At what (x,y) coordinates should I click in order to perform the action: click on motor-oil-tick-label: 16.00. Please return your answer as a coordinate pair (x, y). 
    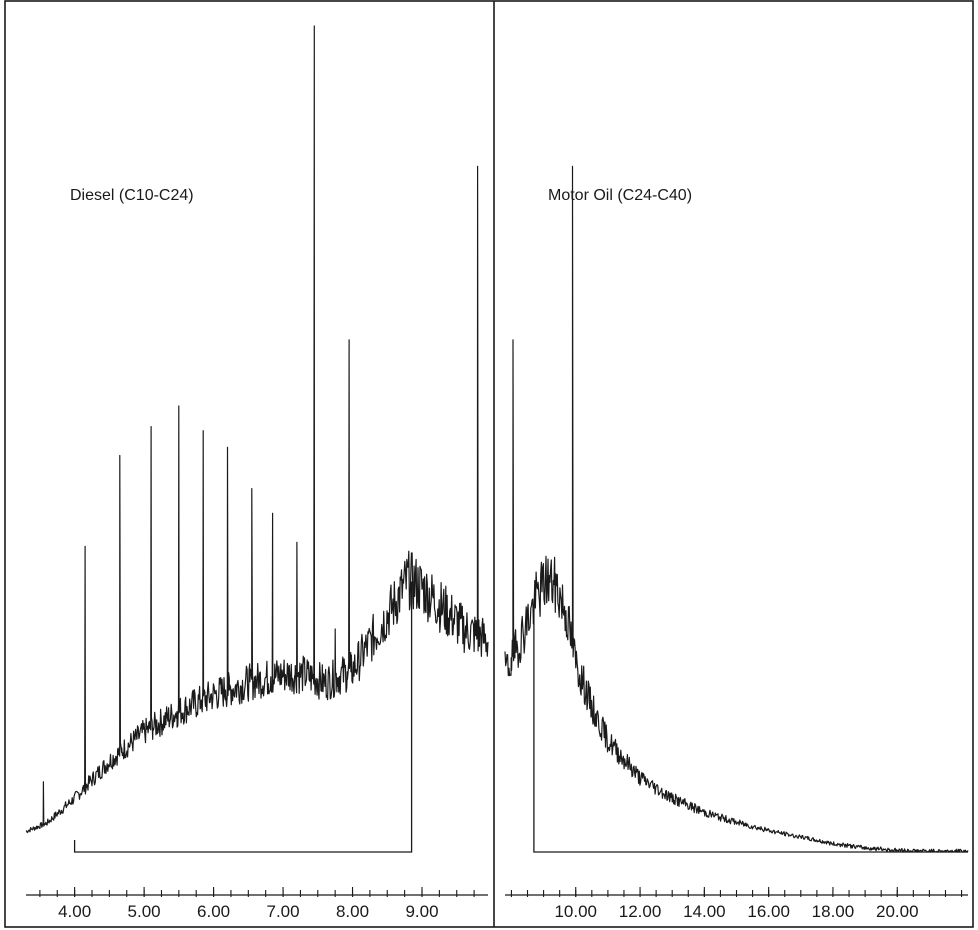
    Looking at the image, I should click on (768, 911).